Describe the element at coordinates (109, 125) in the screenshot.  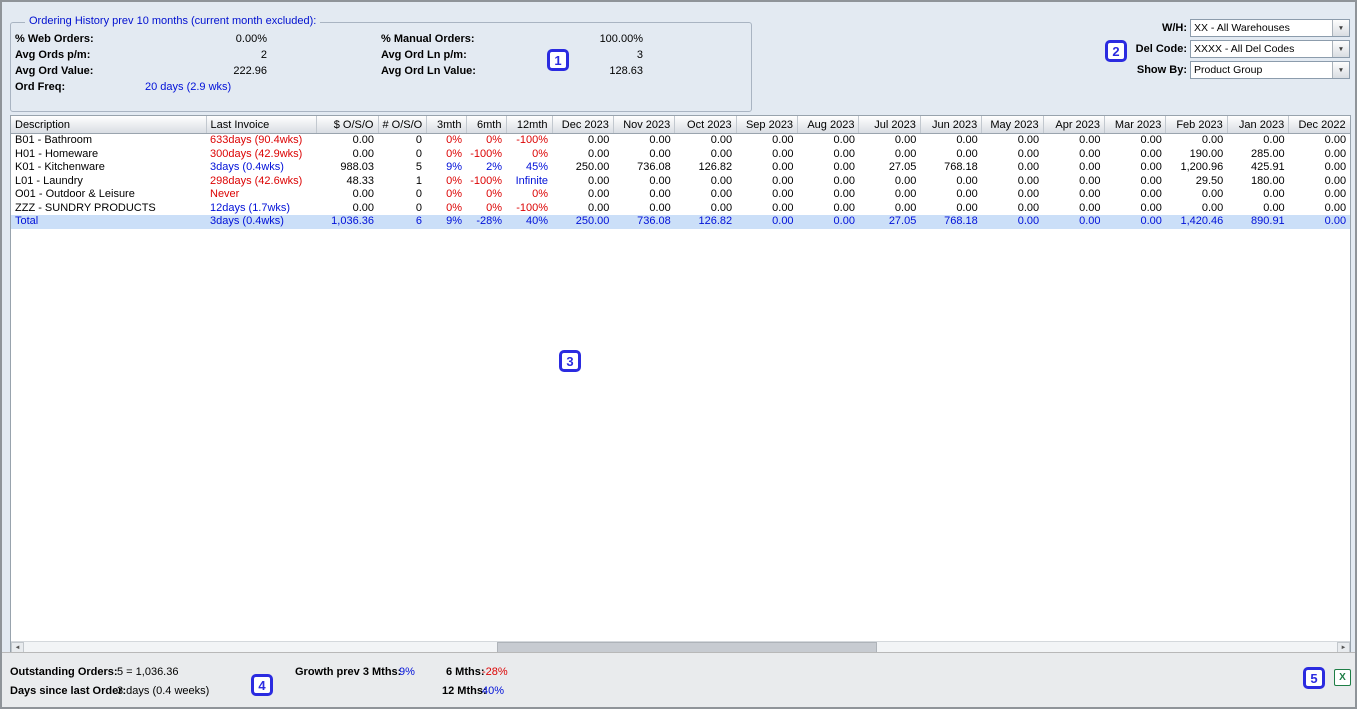
I see `column-header-description: Description` at that location.